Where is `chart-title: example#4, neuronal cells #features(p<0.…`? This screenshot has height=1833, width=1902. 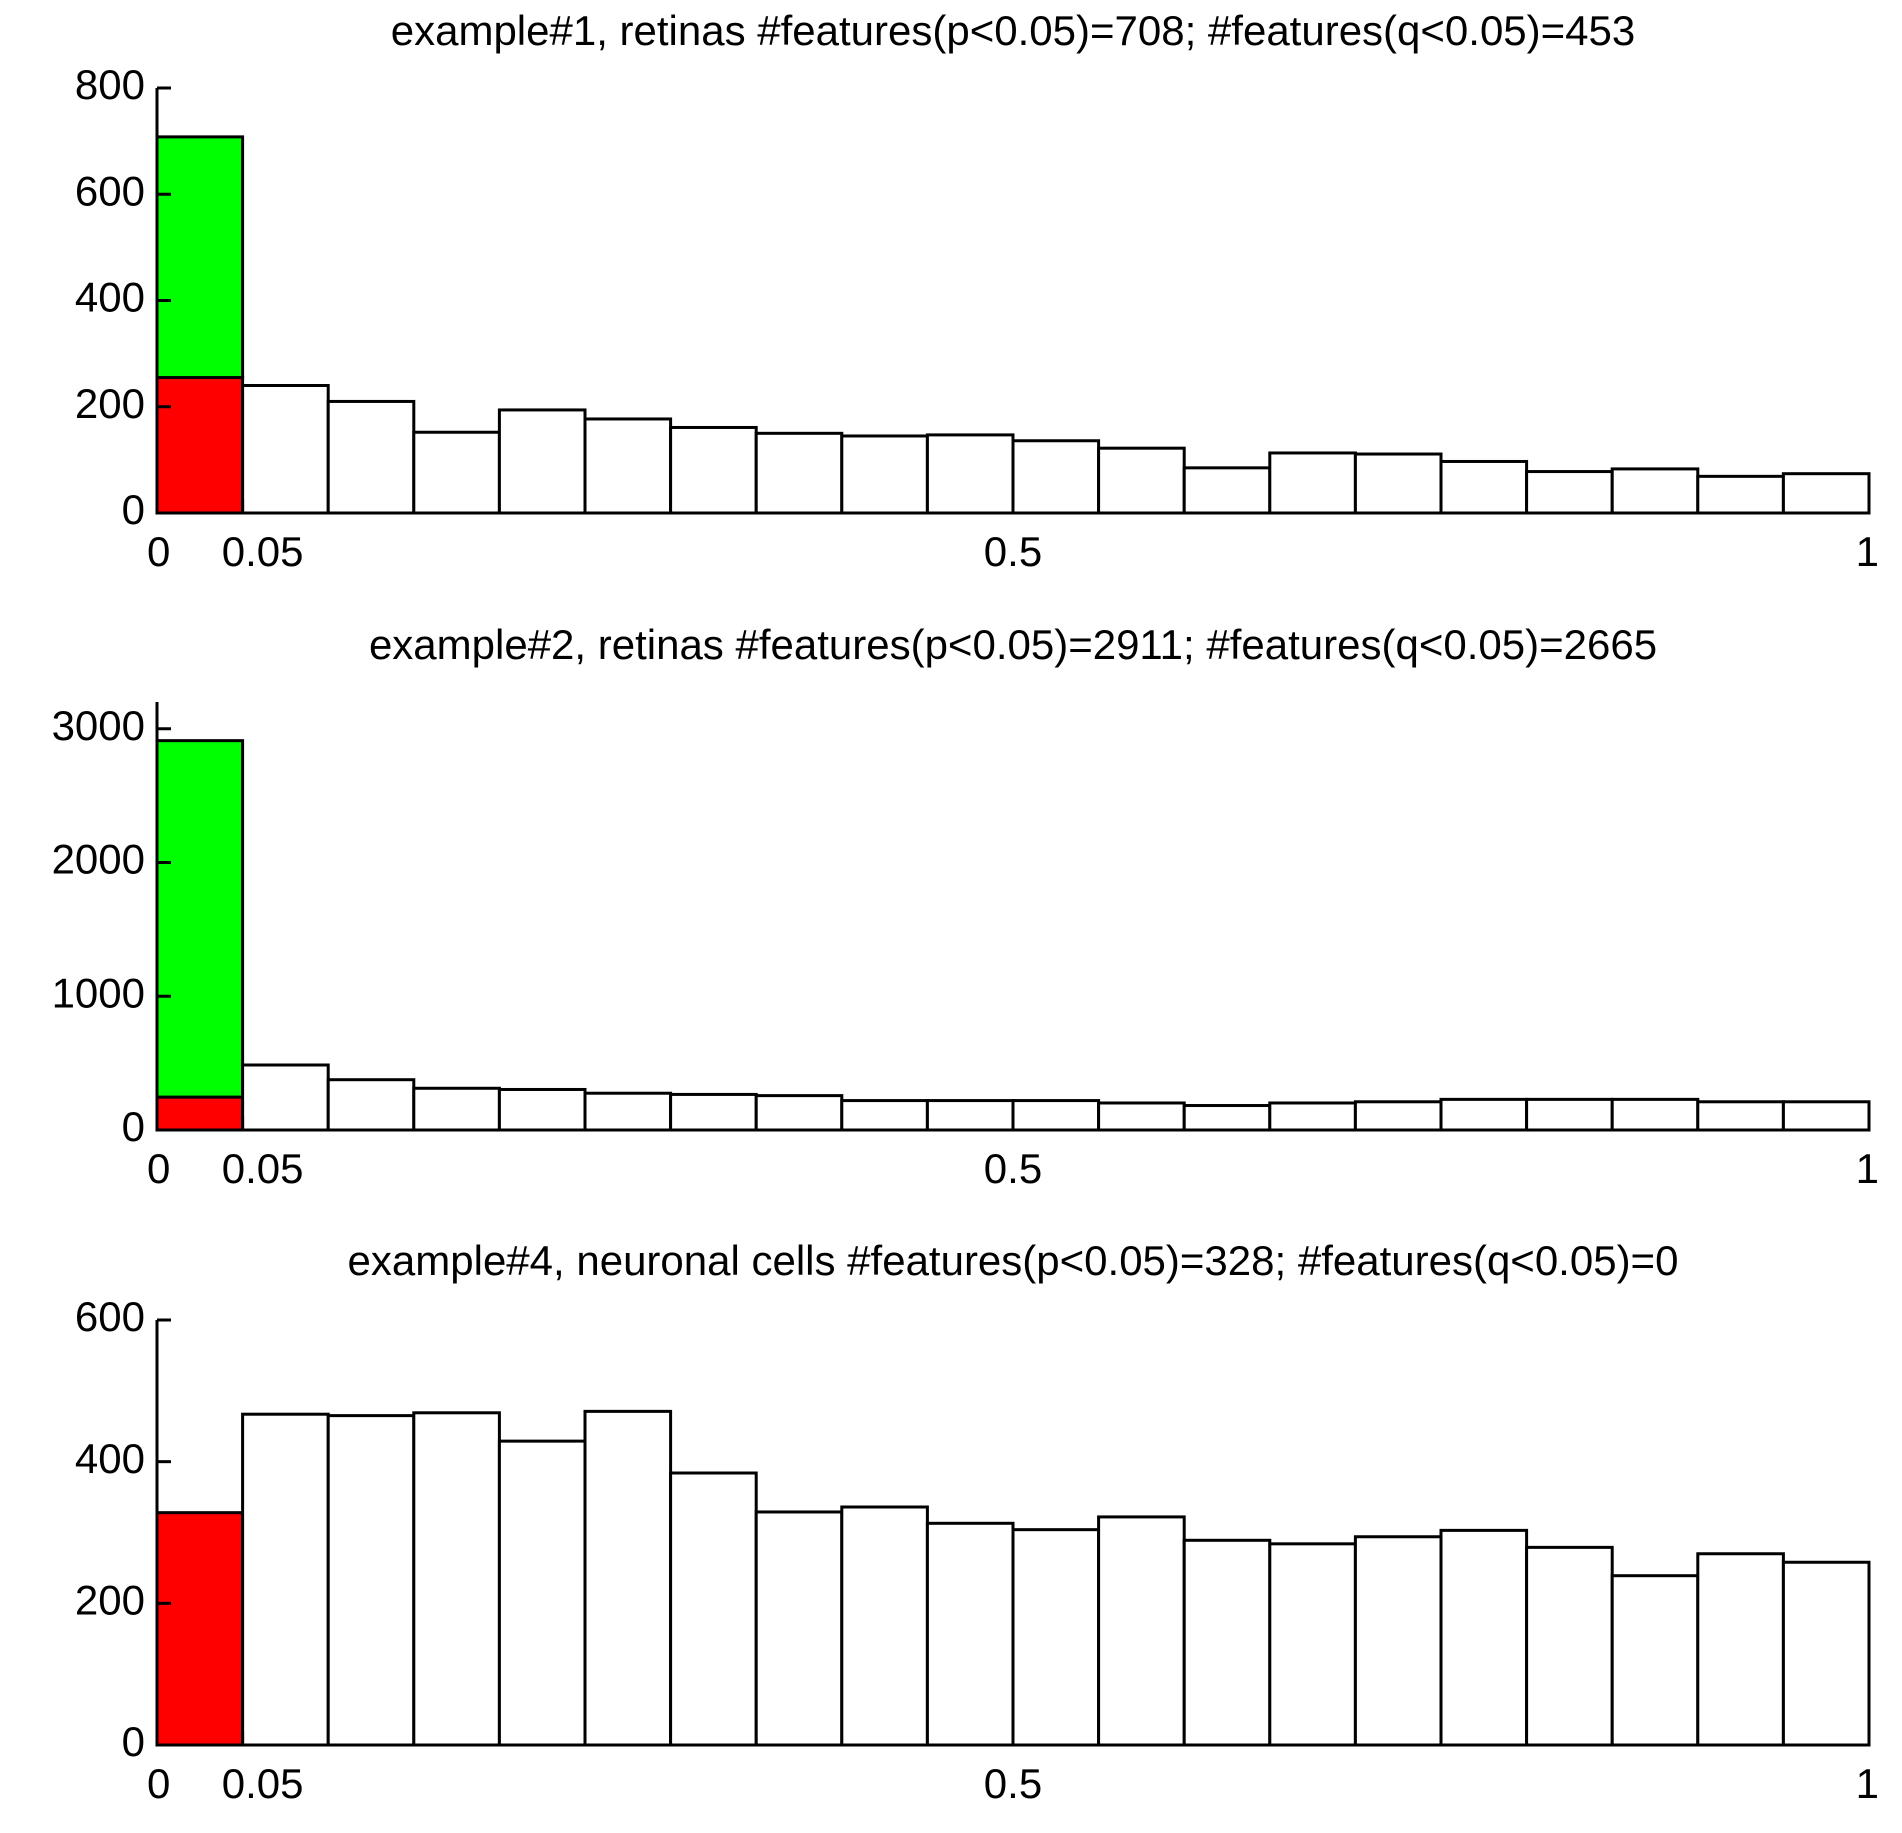
chart-title: example#4, neuronal cells #features(p<0.… is located at coordinates (1013, 1260).